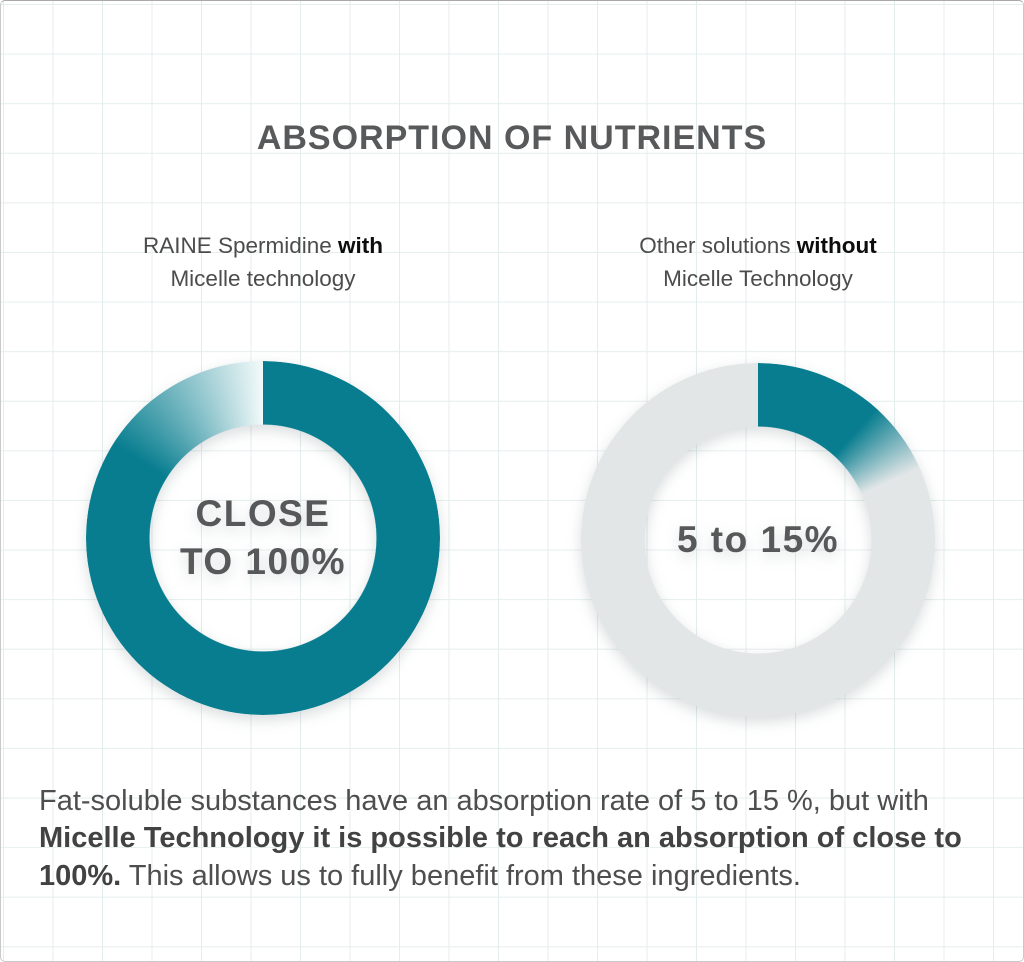 The width and height of the screenshot is (1024, 962). What do you see at coordinates (758, 278) in the screenshot?
I see `right-chart-label-line2: Micelle Technology` at bounding box center [758, 278].